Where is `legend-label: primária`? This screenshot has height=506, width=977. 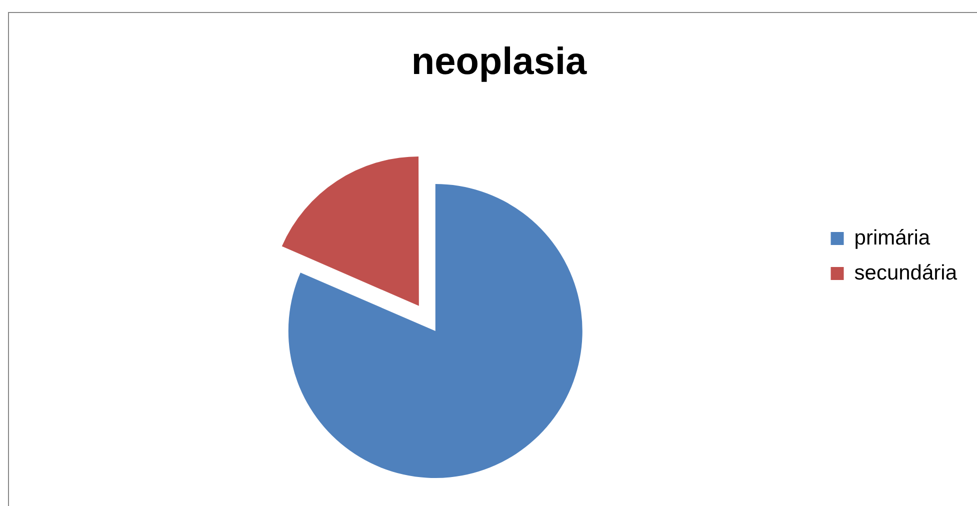 legend-label: primária is located at coordinates (892, 238).